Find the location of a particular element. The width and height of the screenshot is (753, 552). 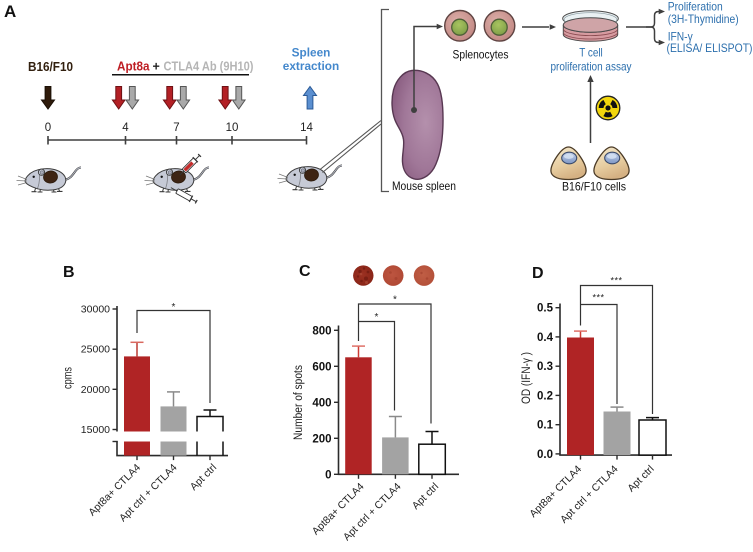

svg-text: IFN-γ is located at coordinates (680, 37).